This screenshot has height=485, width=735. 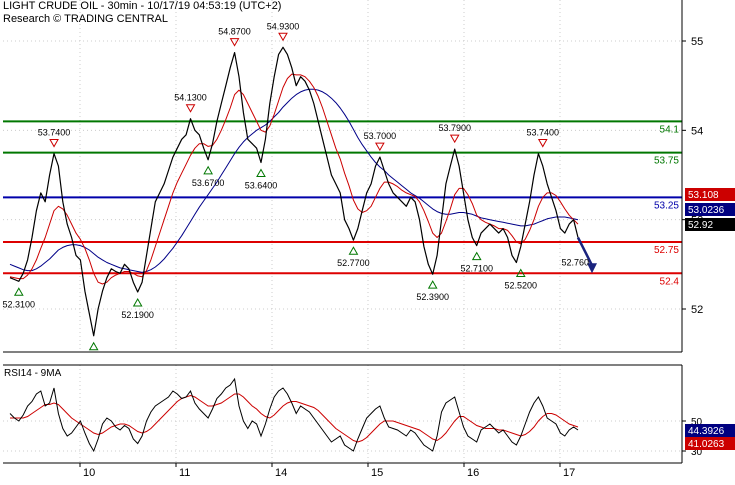 I want to click on rsi-line, so click(x=294, y=415).